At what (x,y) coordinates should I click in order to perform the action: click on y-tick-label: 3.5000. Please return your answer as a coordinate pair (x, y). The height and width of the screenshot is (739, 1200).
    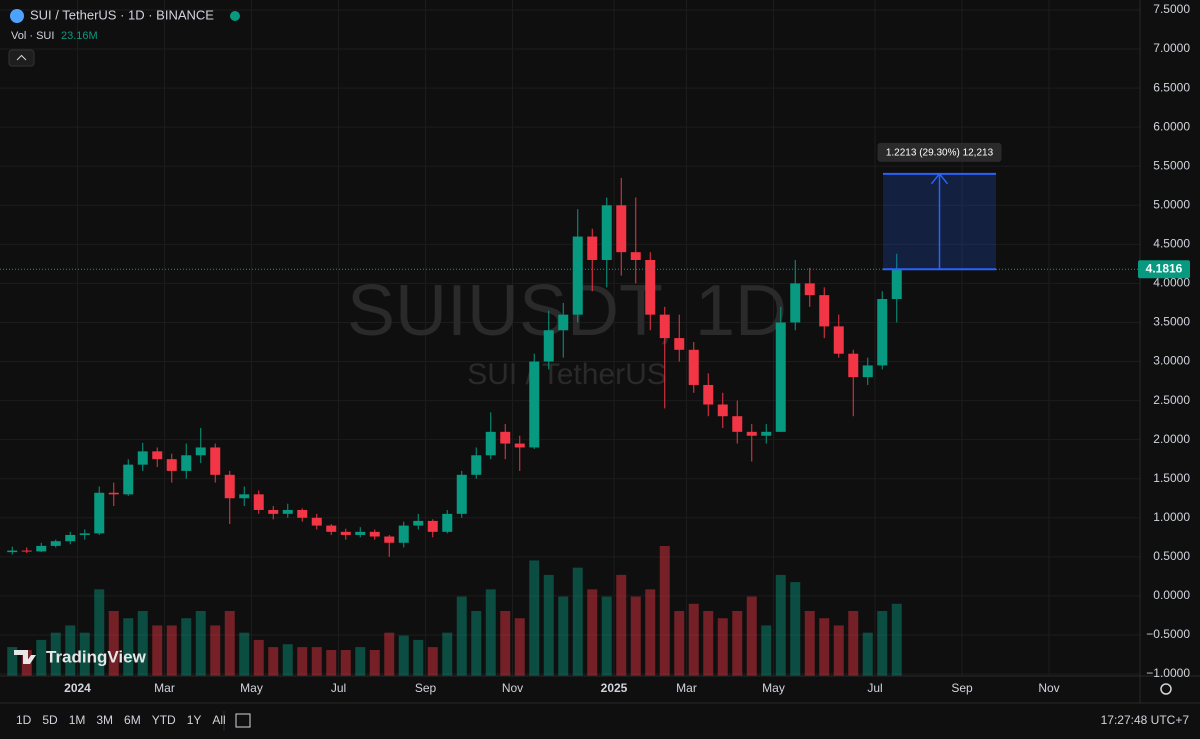
    Looking at the image, I should click on (1171, 322).